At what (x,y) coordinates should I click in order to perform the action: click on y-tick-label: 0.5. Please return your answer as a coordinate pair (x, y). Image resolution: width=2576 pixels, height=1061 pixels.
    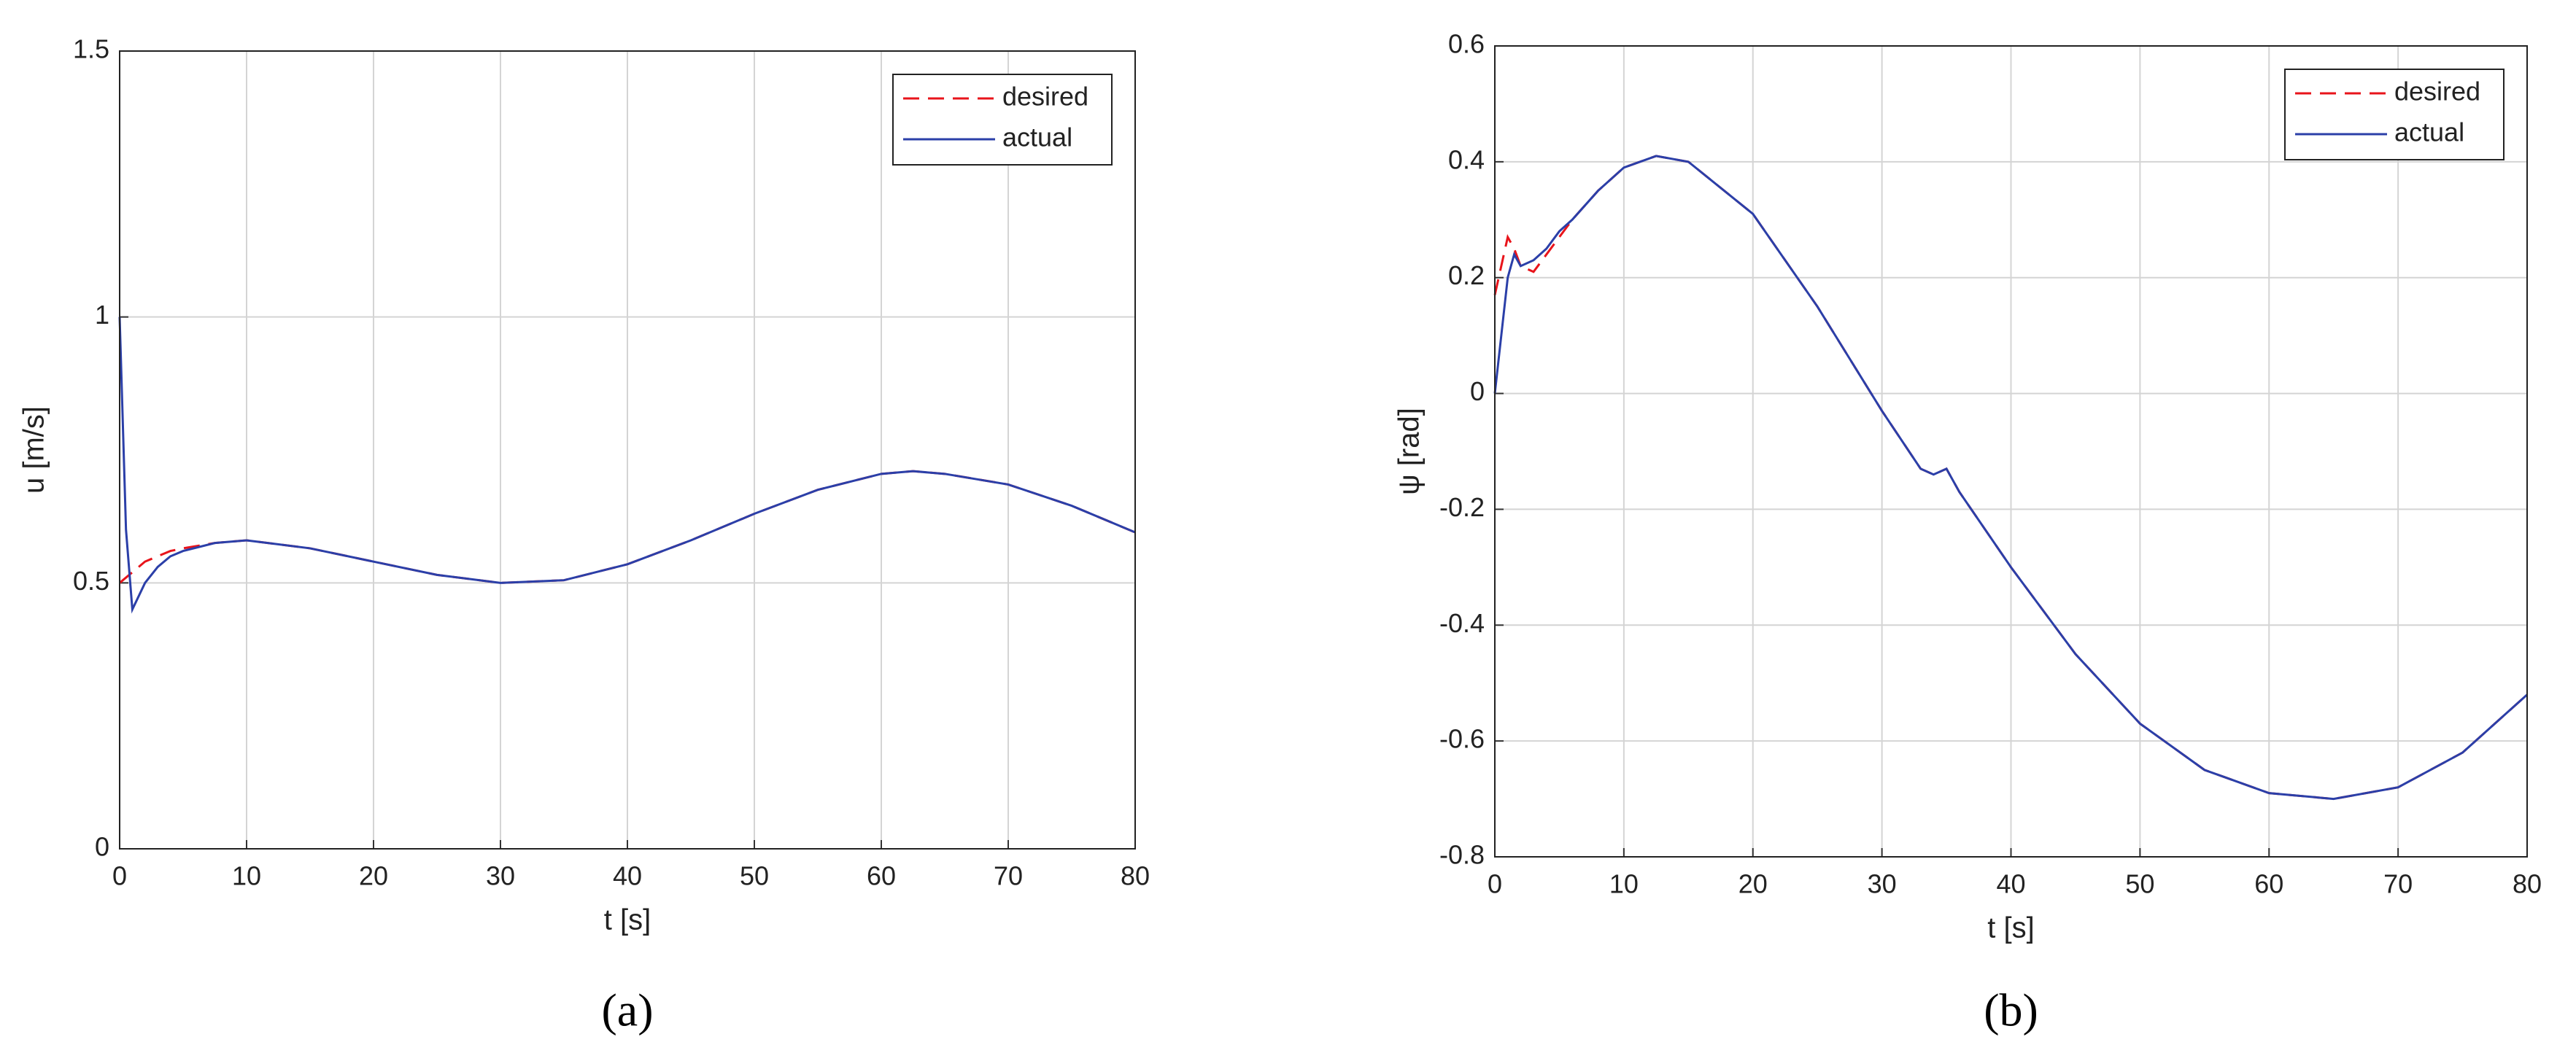
    Looking at the image, I should click on (91, 581).